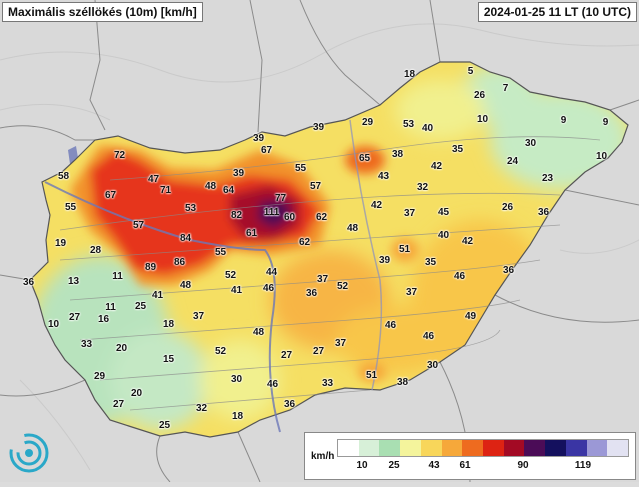  I want to click on station-value: 40, so click(427, 128).